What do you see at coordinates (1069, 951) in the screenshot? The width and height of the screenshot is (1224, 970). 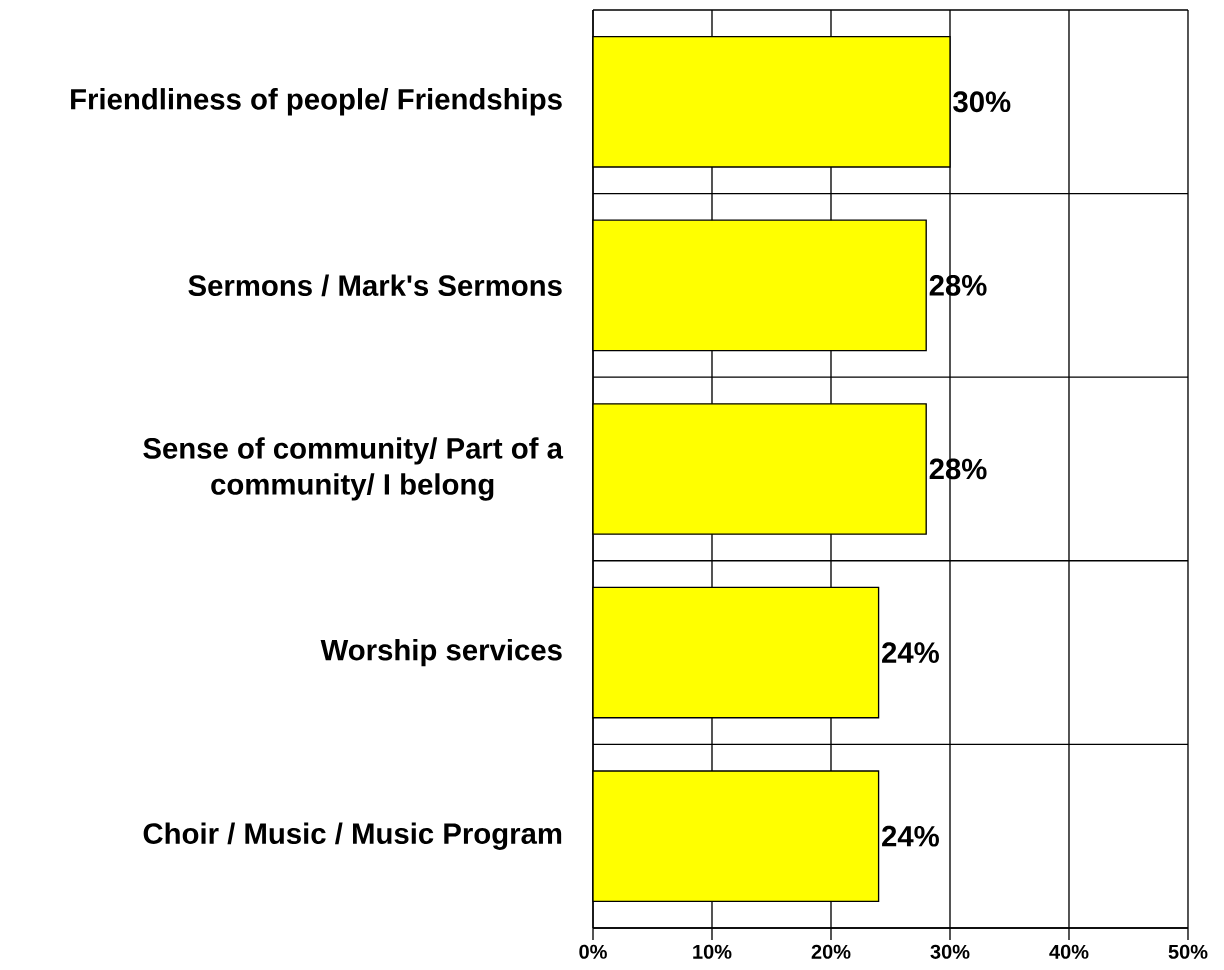 I see `x-tick-label: 40%` at bounding box center [1069, 951].